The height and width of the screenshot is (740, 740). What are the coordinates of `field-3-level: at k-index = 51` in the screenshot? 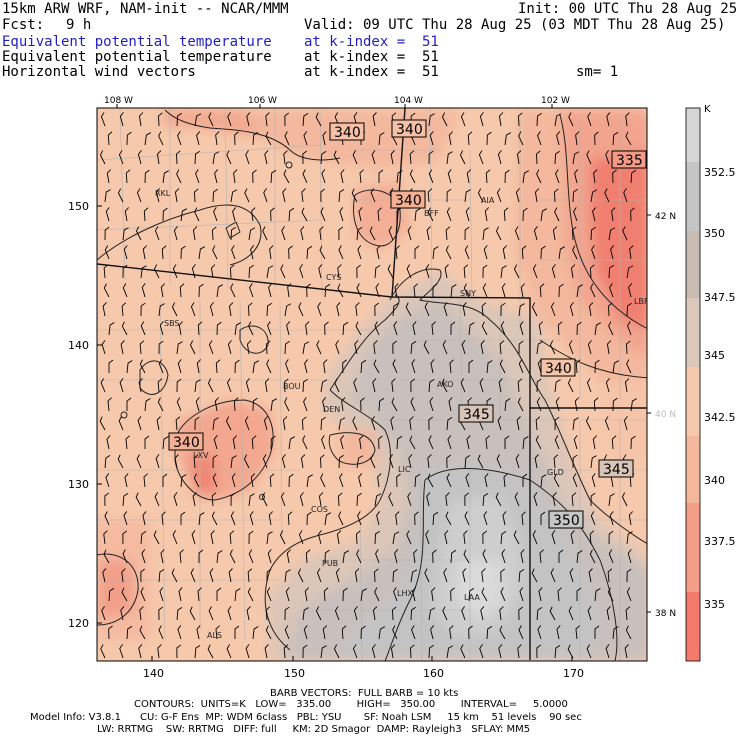 It's located at (371, 72).